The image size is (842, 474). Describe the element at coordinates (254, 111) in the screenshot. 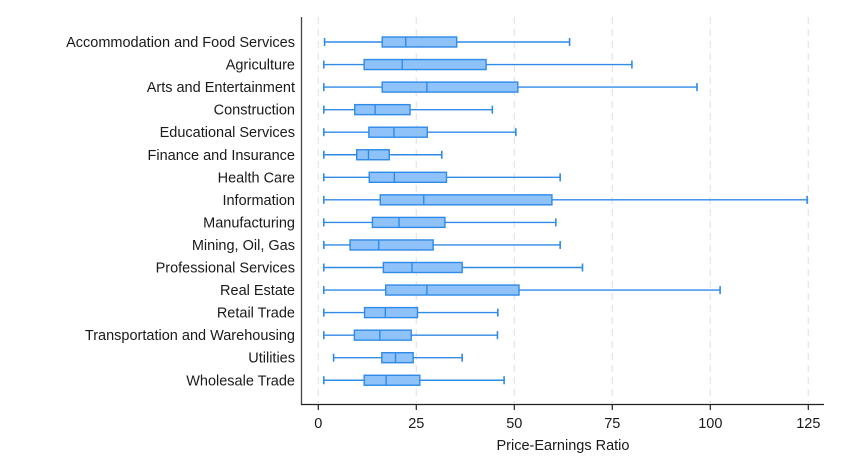

I see `category-label: Construction` at that location.